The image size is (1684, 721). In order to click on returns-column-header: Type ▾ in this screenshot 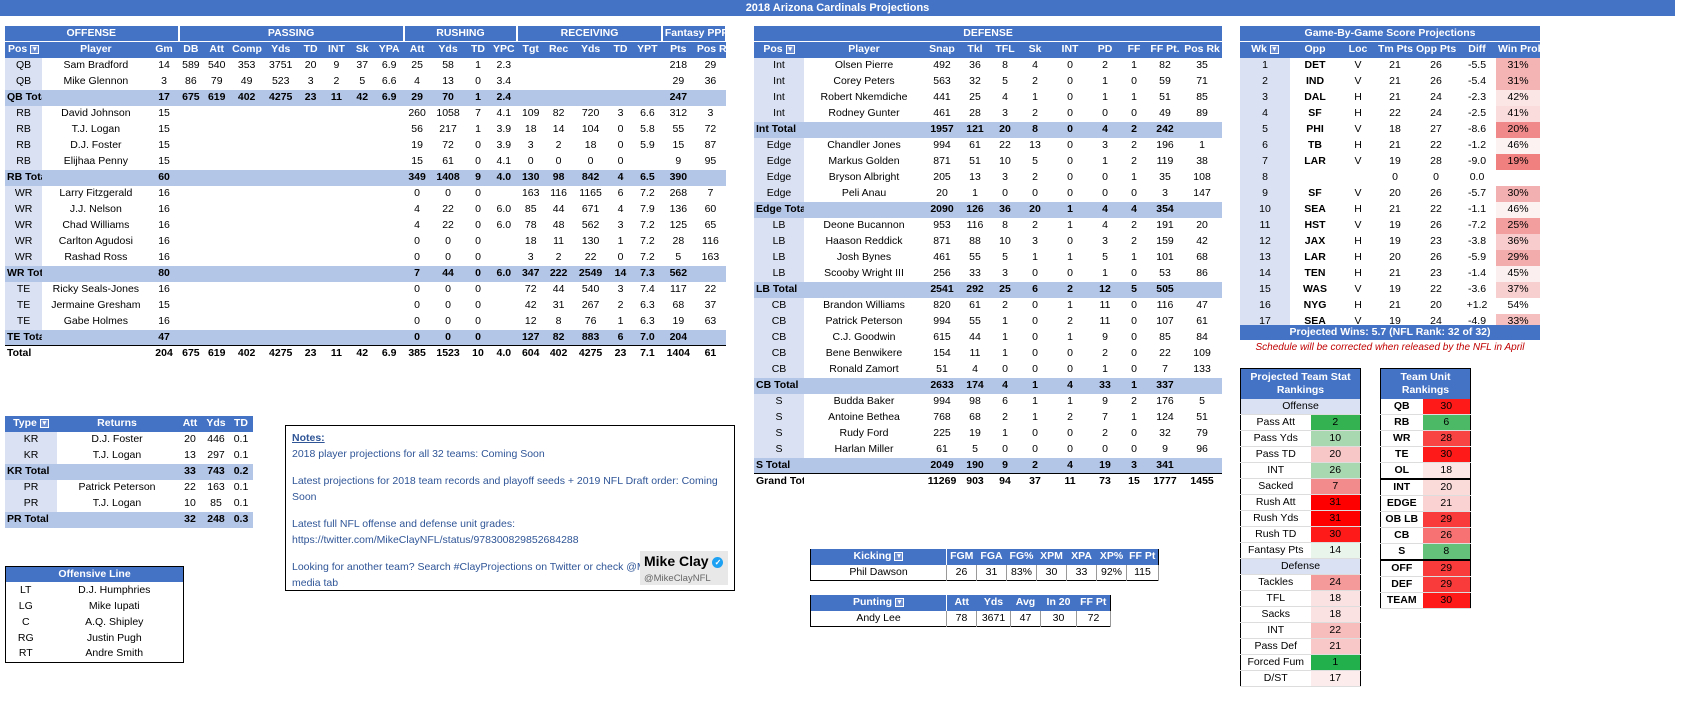, I will do `click(31, 423)`.